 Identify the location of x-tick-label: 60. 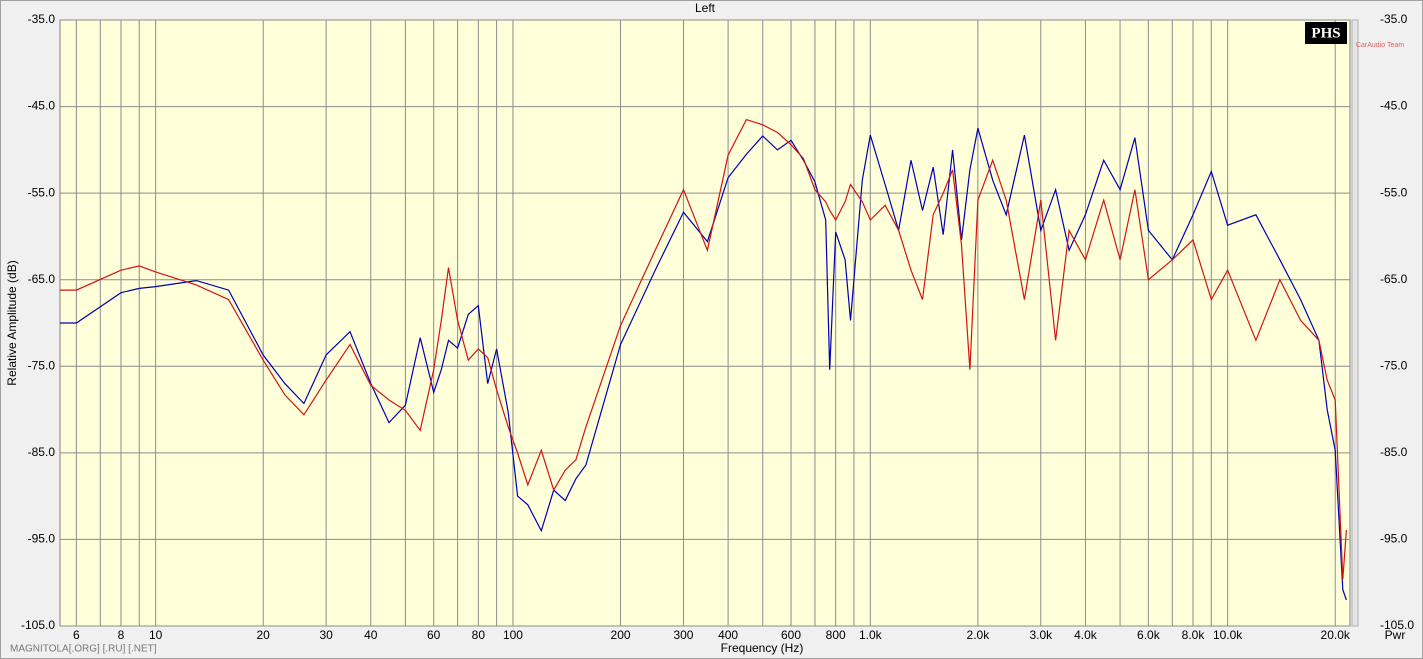
(434, 635).